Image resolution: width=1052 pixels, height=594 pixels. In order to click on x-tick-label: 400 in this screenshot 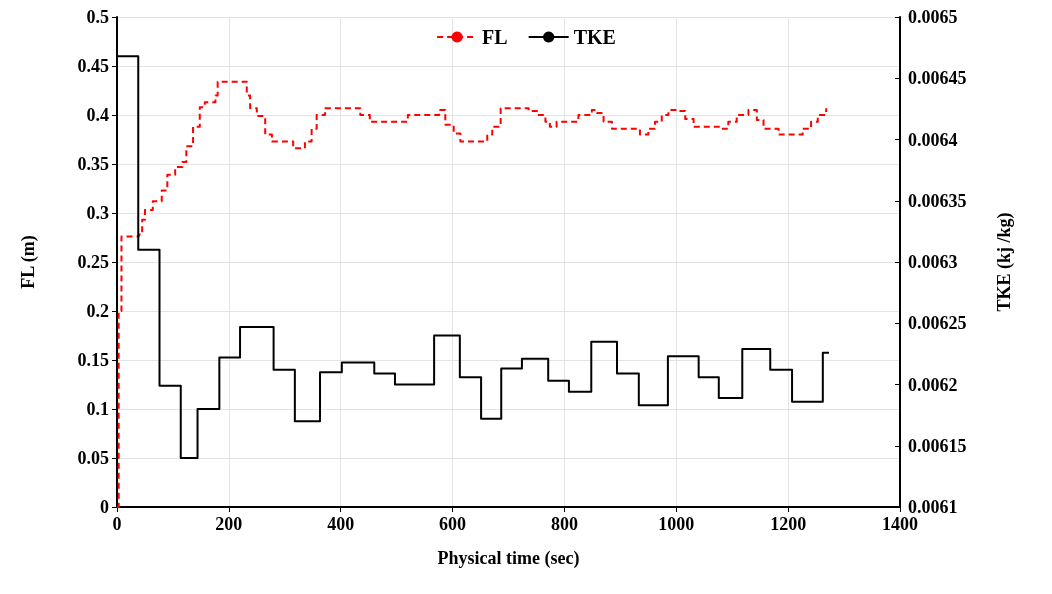, I will do `click(341, 524)`.